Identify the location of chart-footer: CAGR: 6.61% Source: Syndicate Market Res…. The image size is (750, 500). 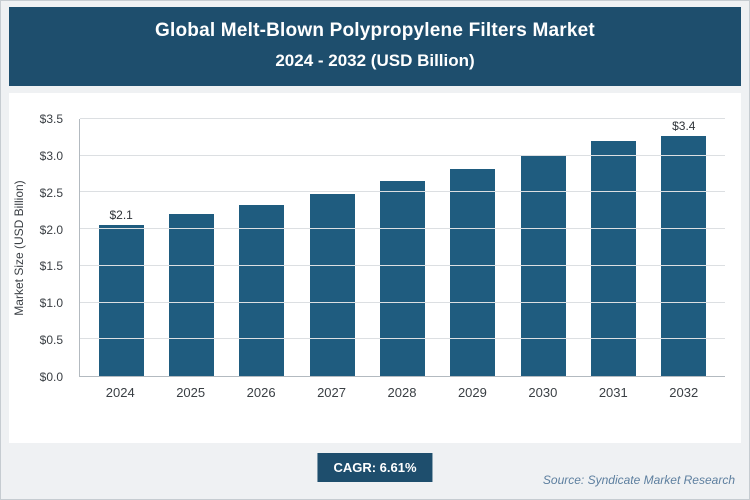
(375, 471).